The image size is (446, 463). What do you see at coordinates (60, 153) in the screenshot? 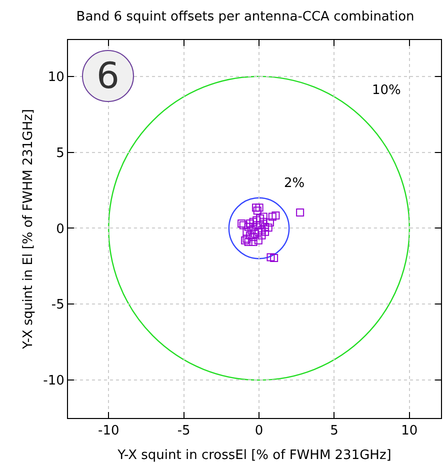
I see `y-tick-label: 5` at bounding box center [60, 153].